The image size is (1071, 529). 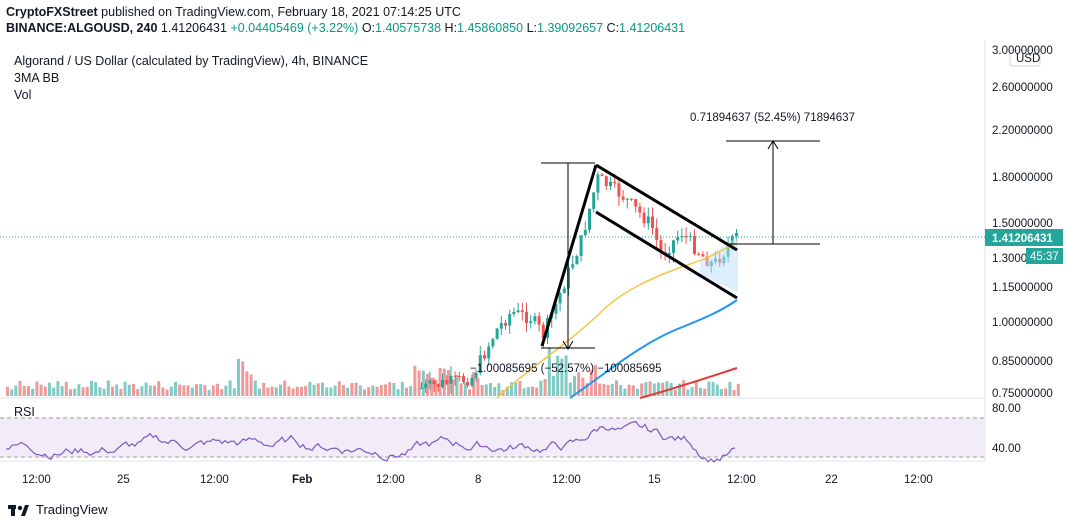 What do you see at coordinates (1006, 449) in the screenshot?
I see `rsi-tick: 40.00` at bounding box center [1006, 449].